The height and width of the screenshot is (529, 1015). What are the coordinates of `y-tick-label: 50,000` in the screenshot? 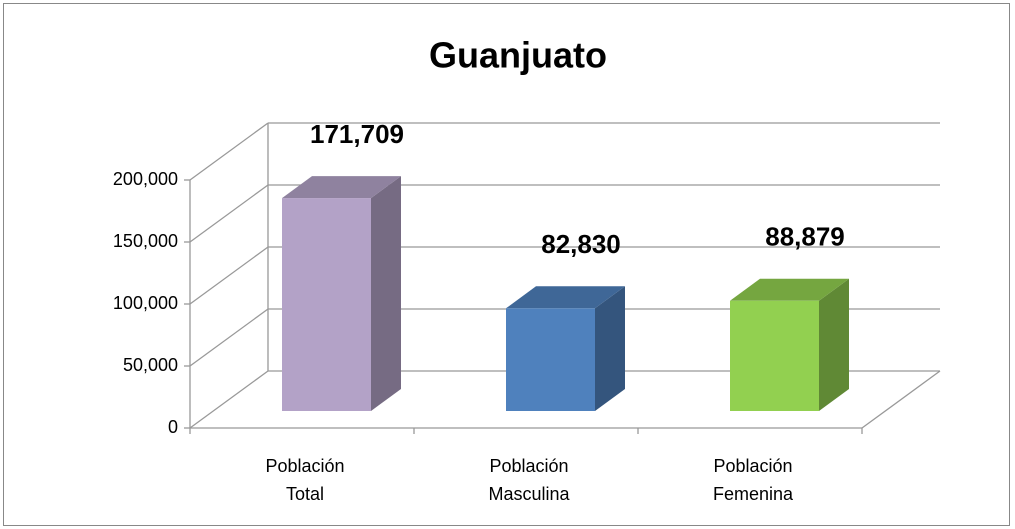 It's located at (150, 365).